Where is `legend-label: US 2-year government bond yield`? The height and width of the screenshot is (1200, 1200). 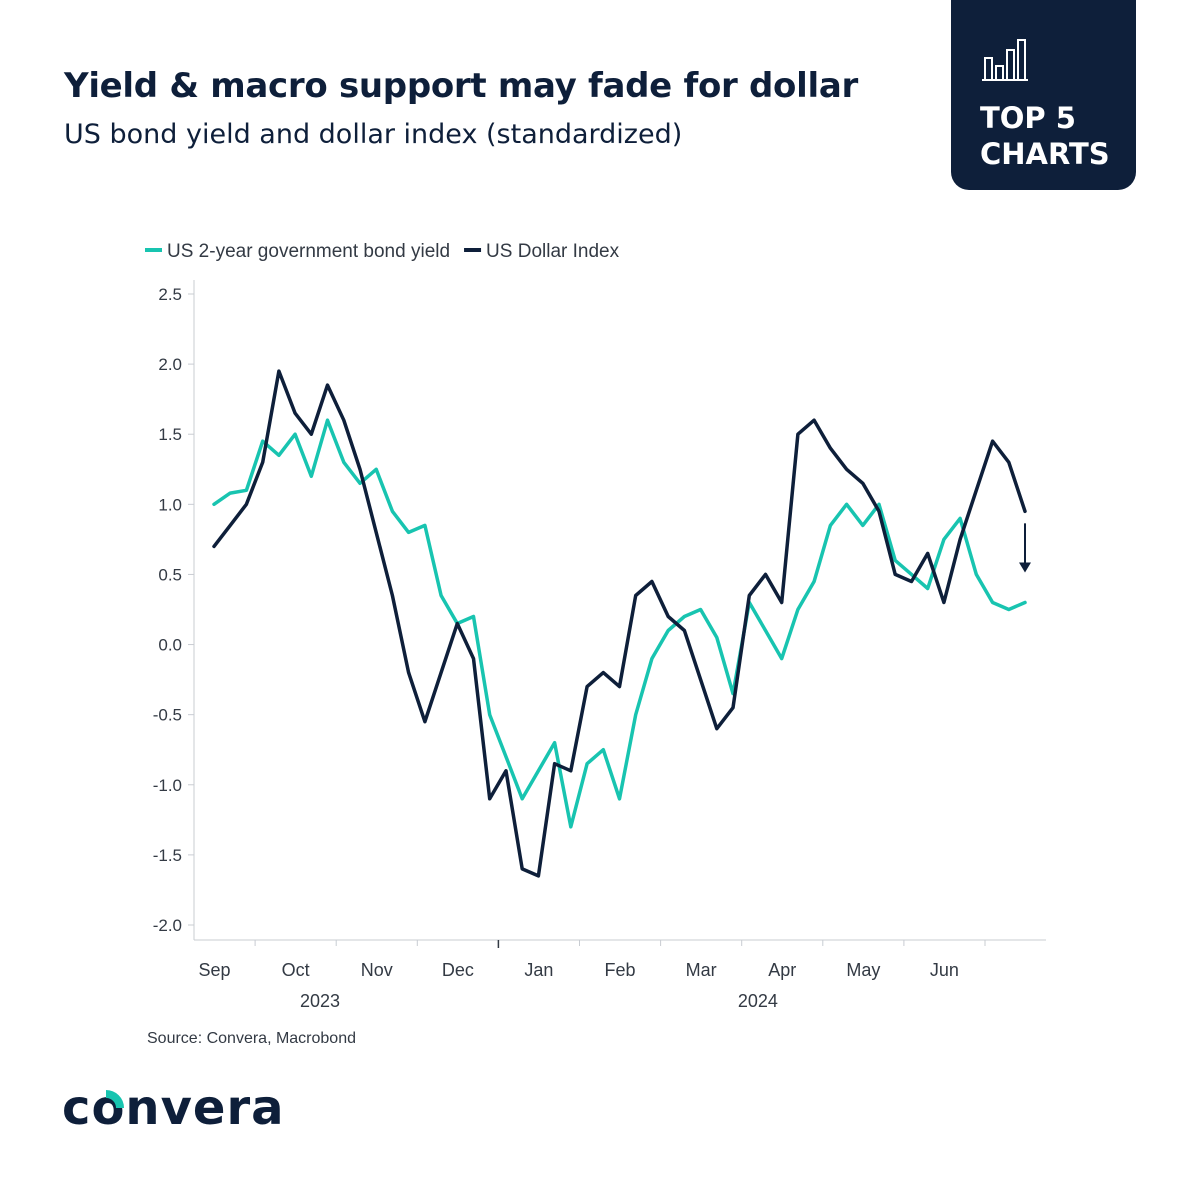 legend-label: US 2-year government bond yield is located at coordinates (308, 251).